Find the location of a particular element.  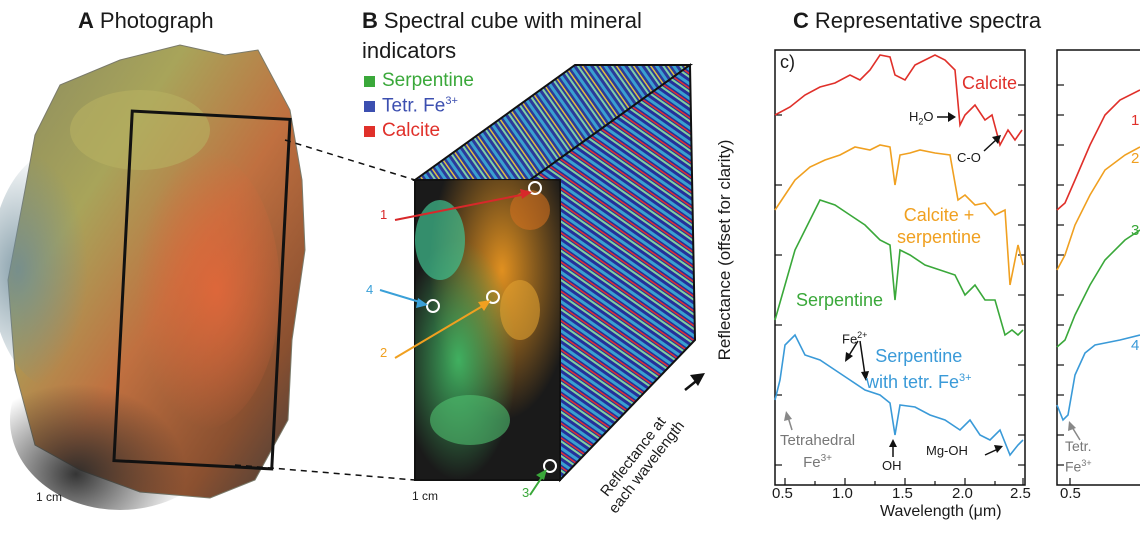

annotation-mgoh: Mg-OH is located at coordinates (947, 450).